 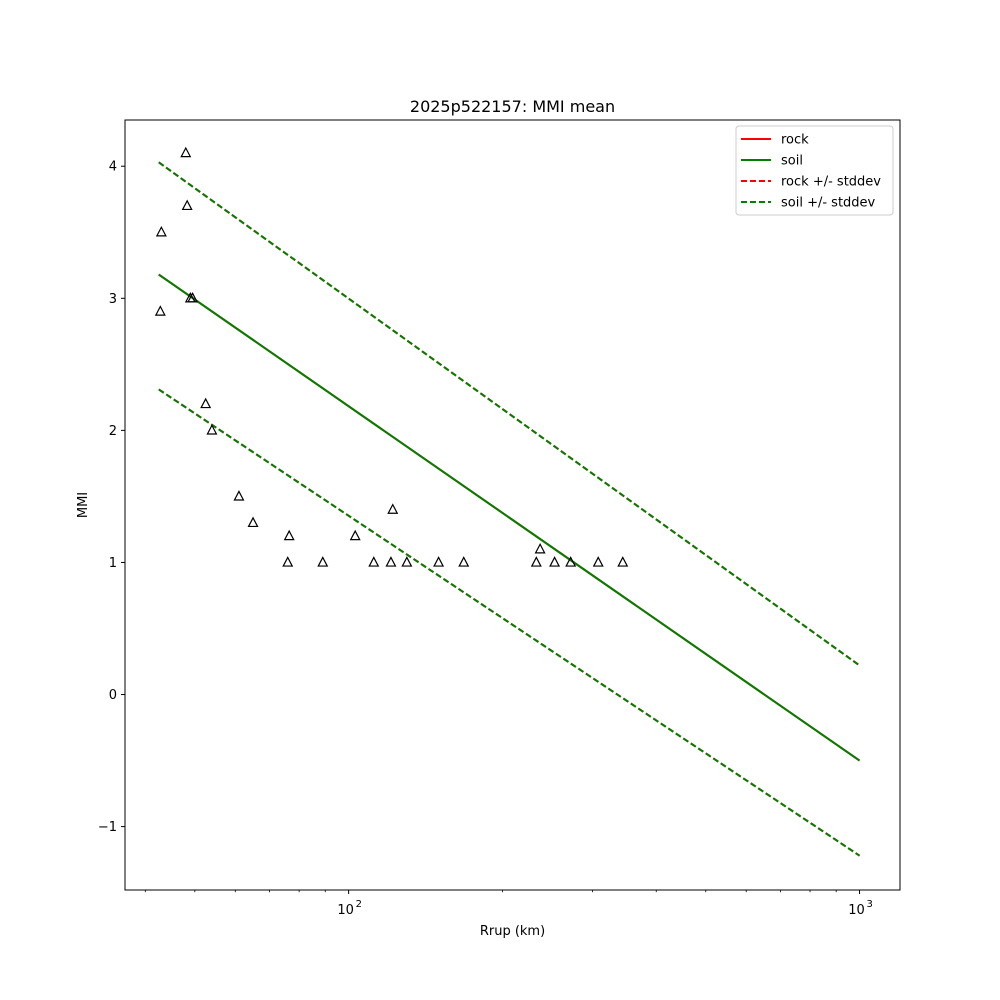 I want to click on legend-box, so click(x=814, y=170).